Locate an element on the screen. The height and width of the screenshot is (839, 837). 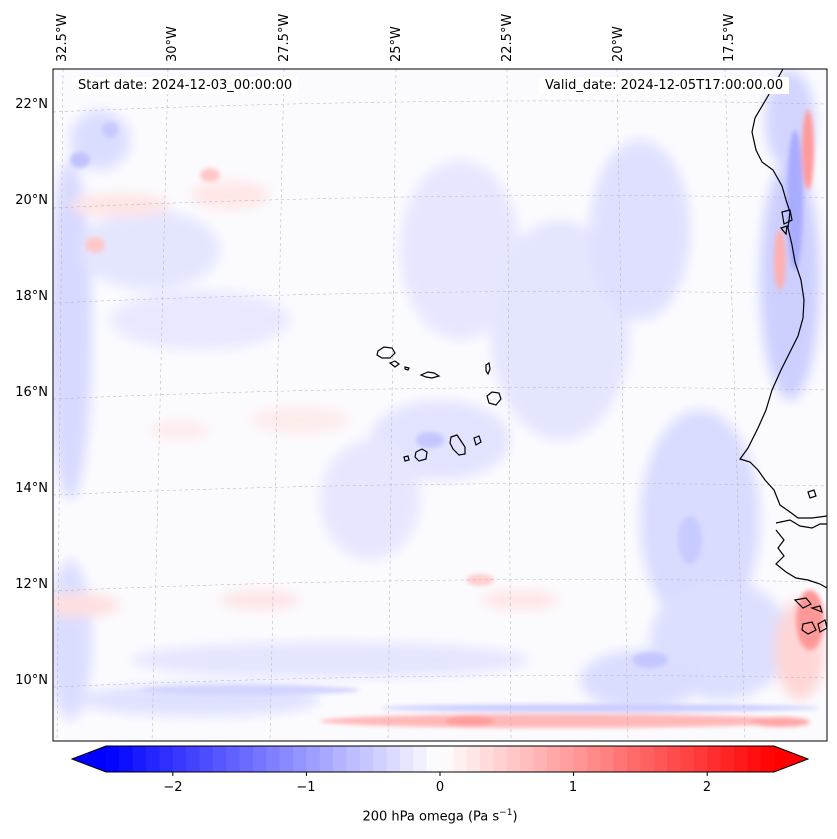
colorbar-tick-label: −2 is located at coordinates (173, 787).